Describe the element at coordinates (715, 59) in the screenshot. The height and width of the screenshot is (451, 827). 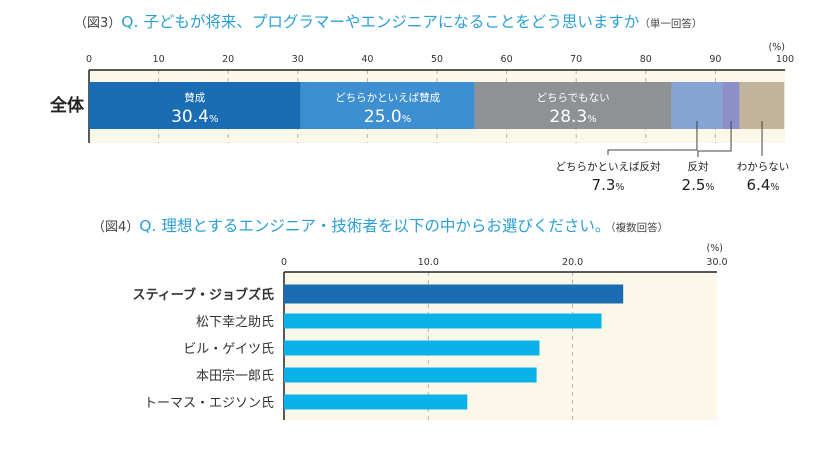
I see `chart1-x-tick-label: 90` at that location.